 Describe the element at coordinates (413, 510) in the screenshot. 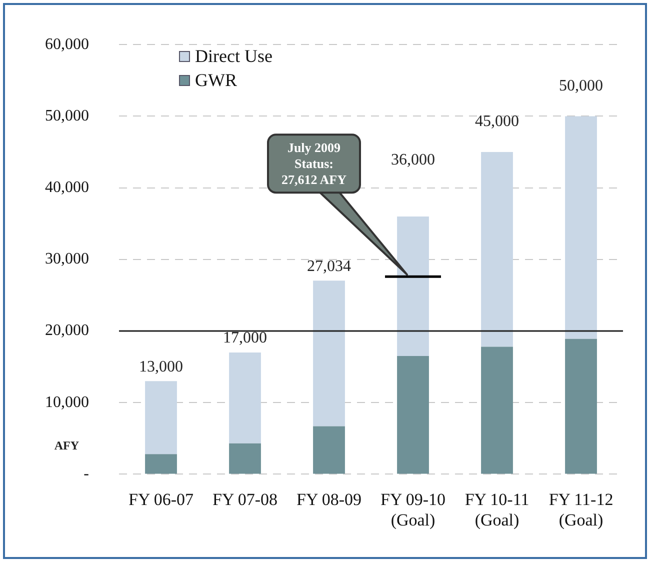

I see `x-tick-label: FY 09-10 (Goal)` at that location.